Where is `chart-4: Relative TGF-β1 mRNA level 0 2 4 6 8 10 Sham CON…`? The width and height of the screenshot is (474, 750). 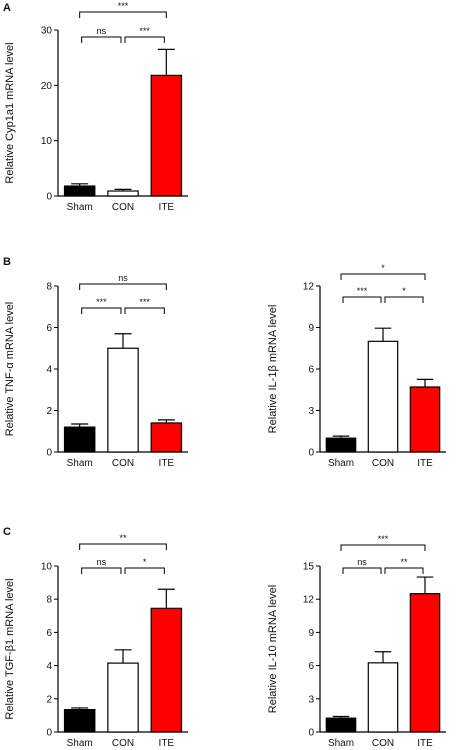
chart-4: Relative TGF-β1 mRNA level 0 2 4 6 8 10 Sham CON… is located at coordinates (96, 641).